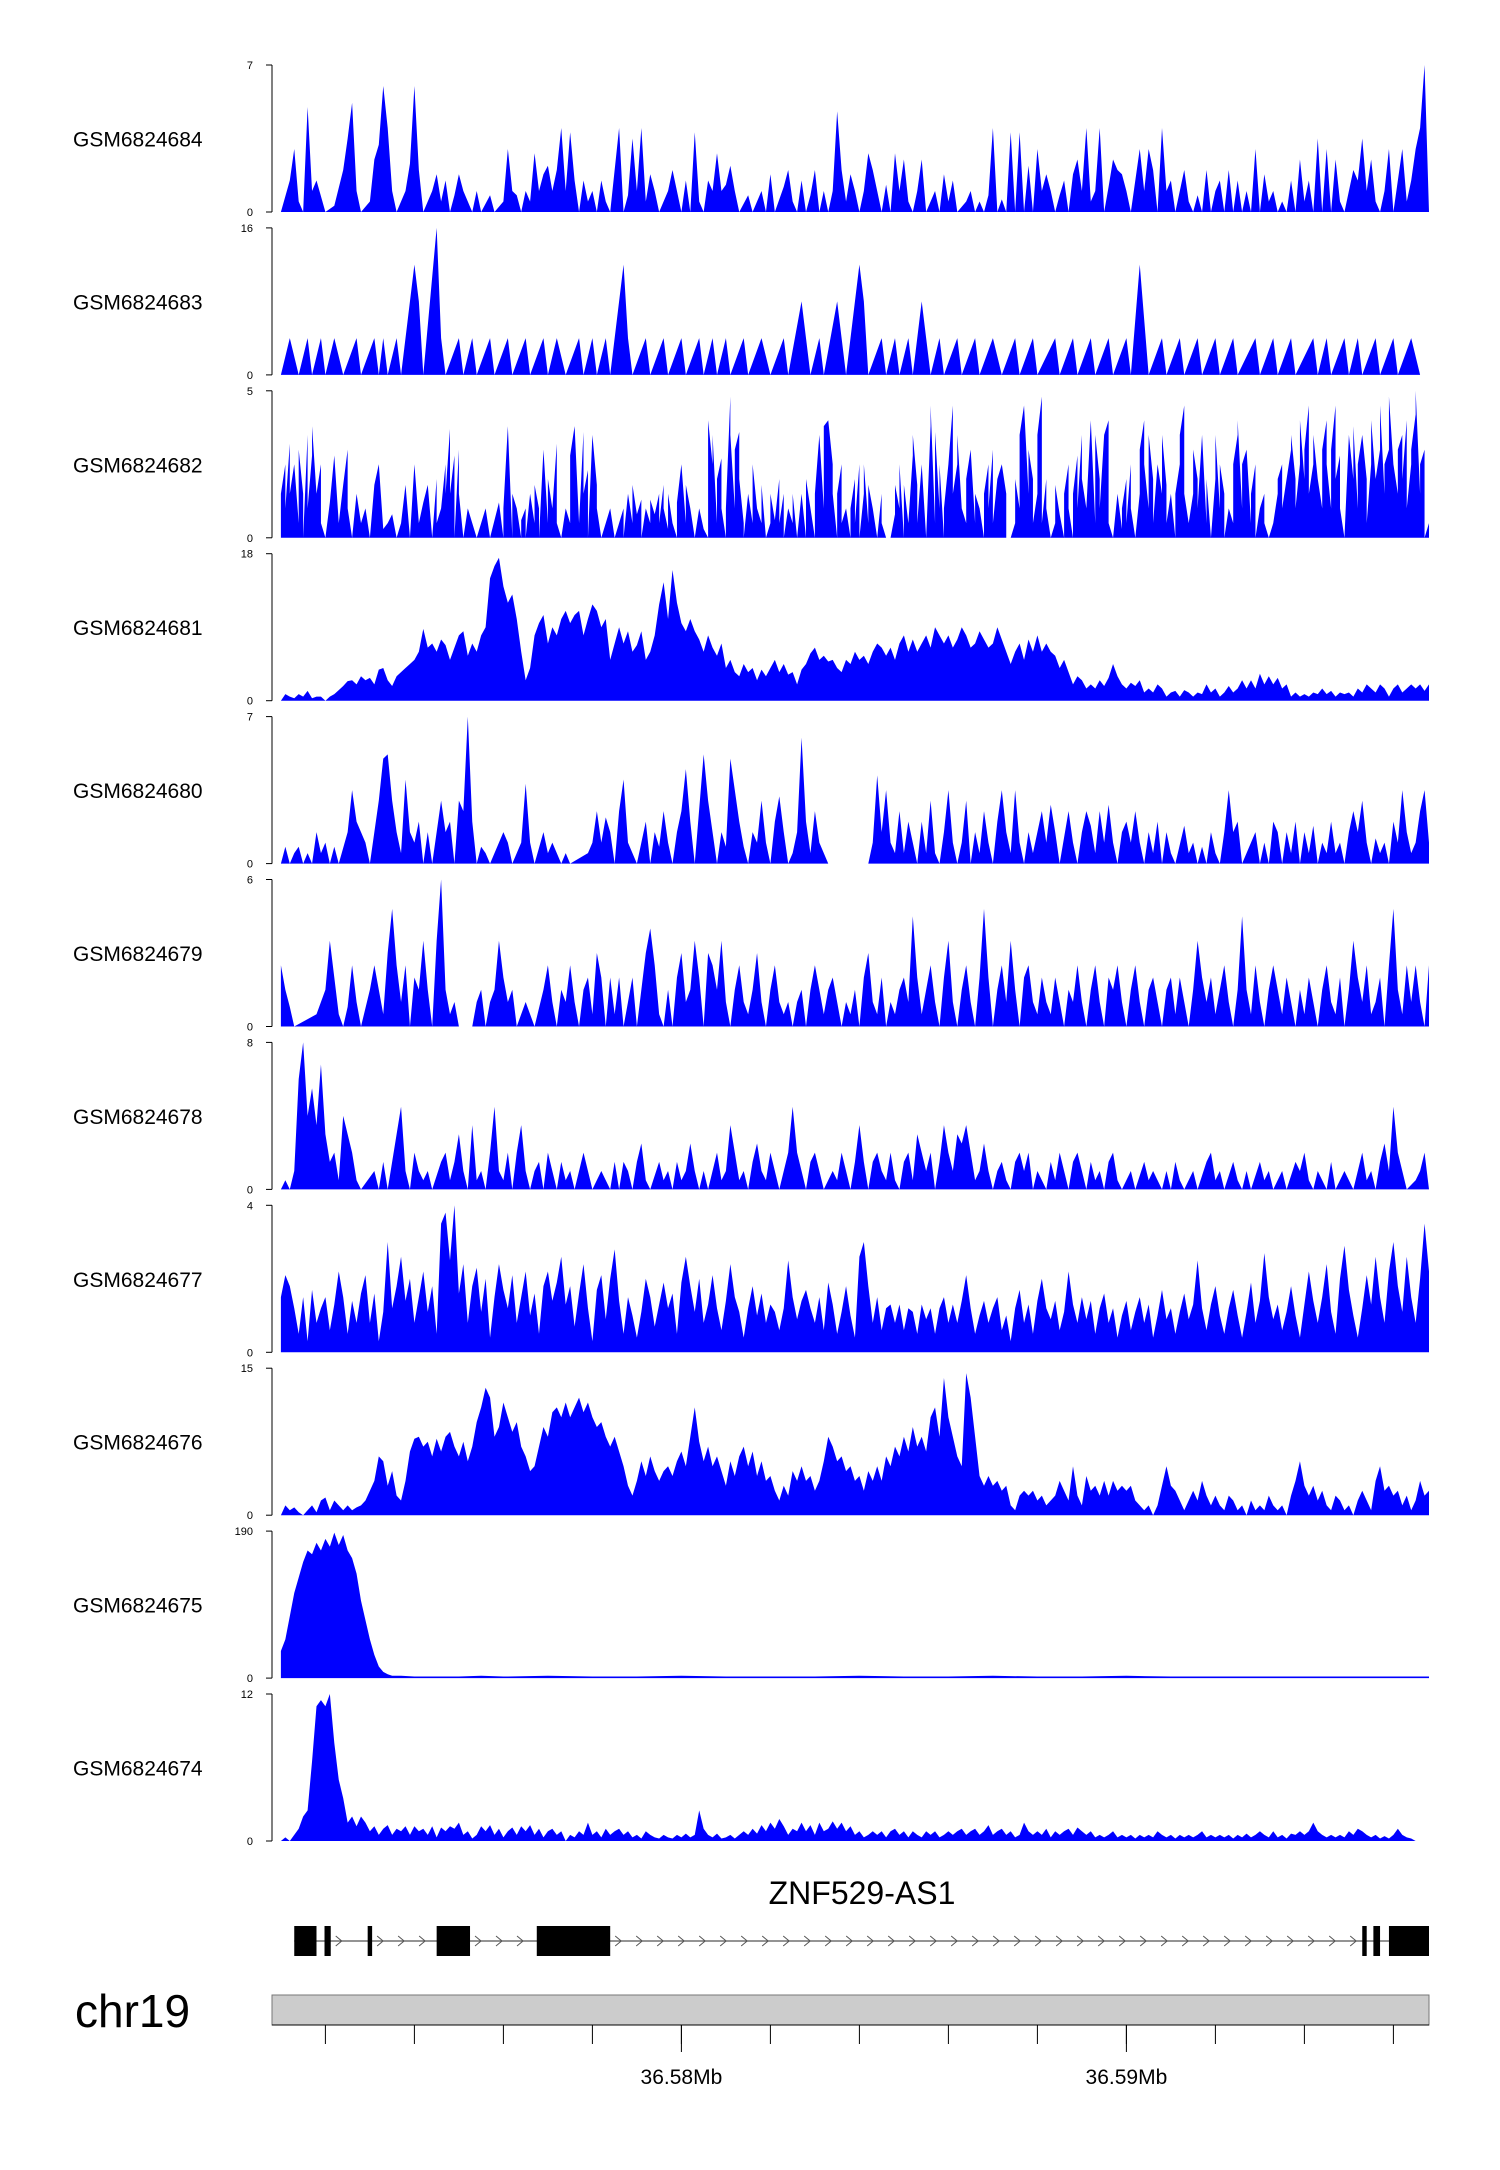 Image resolution: width=1500 pixels, height=2170 pixels. I want to click on track-GSM6824678: GSM6824678 8 0, so click(751, 1116).